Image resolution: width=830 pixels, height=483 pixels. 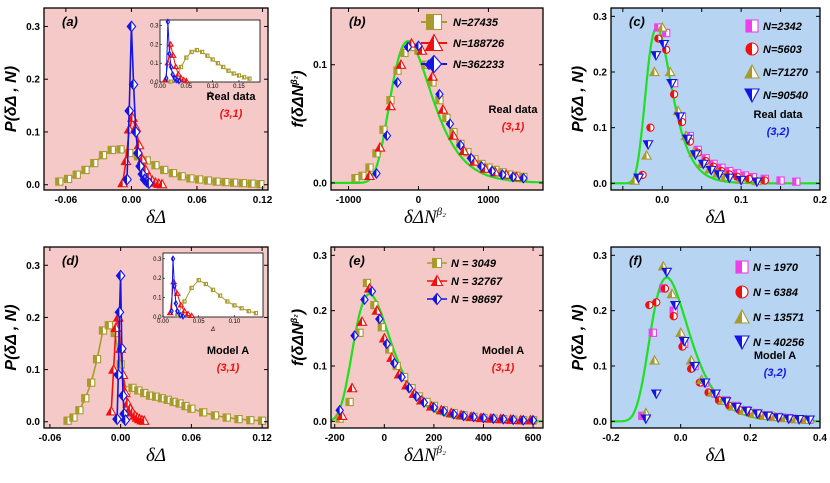 I want to click on legend-entry: N = 98697, so click(x=465, y=299).